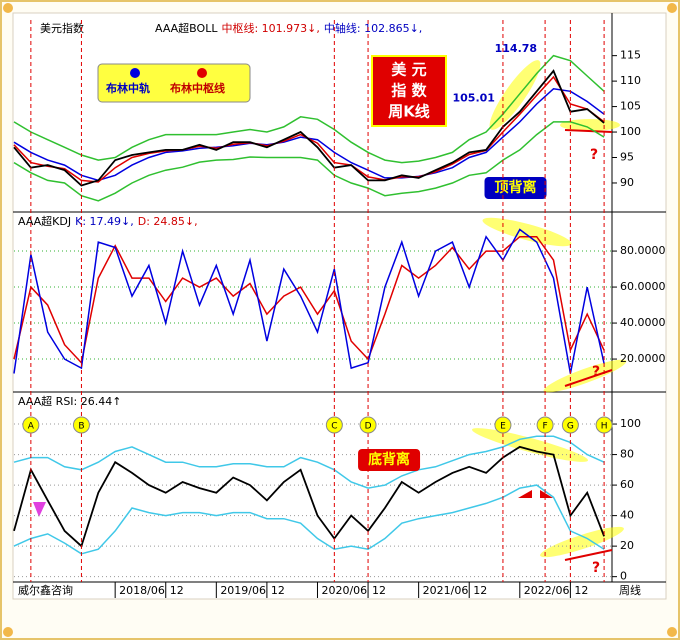 This screenshot has height=644, width=680. What do you see at coordinates (168, 221) in the screenshot?
I see `readout: D: 24.85↓,` at bounding box center [168, 221].